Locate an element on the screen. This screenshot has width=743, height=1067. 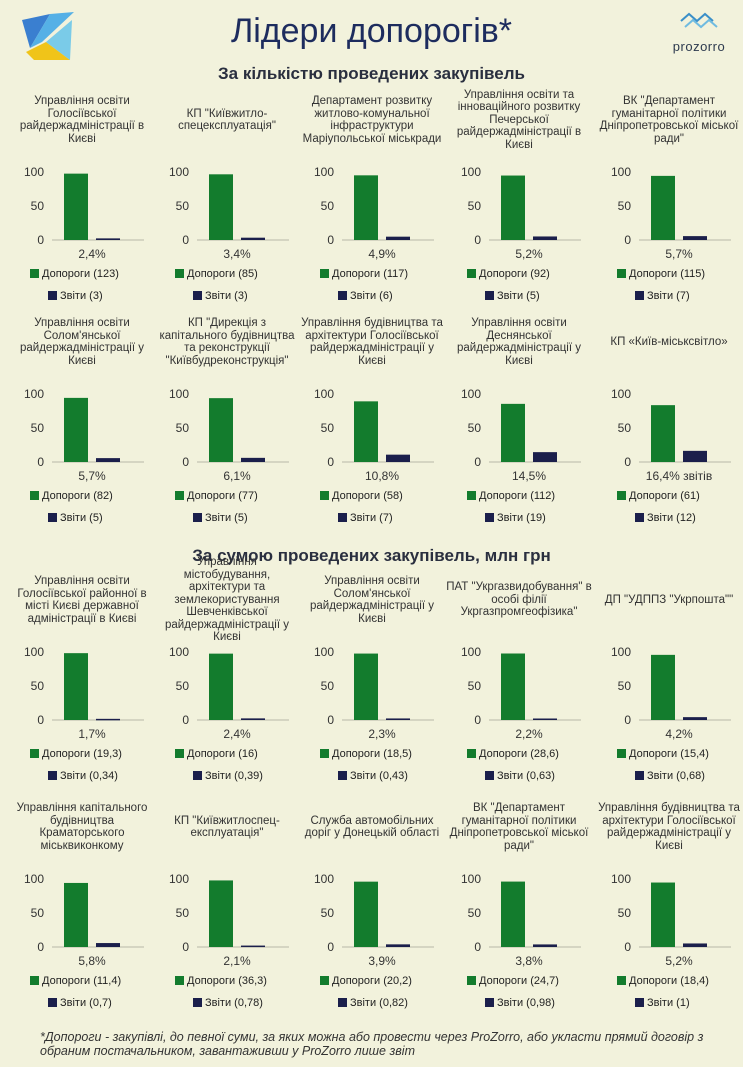
bar-chart: 0 50 100 2,4% is located at coordinates (84, 213).